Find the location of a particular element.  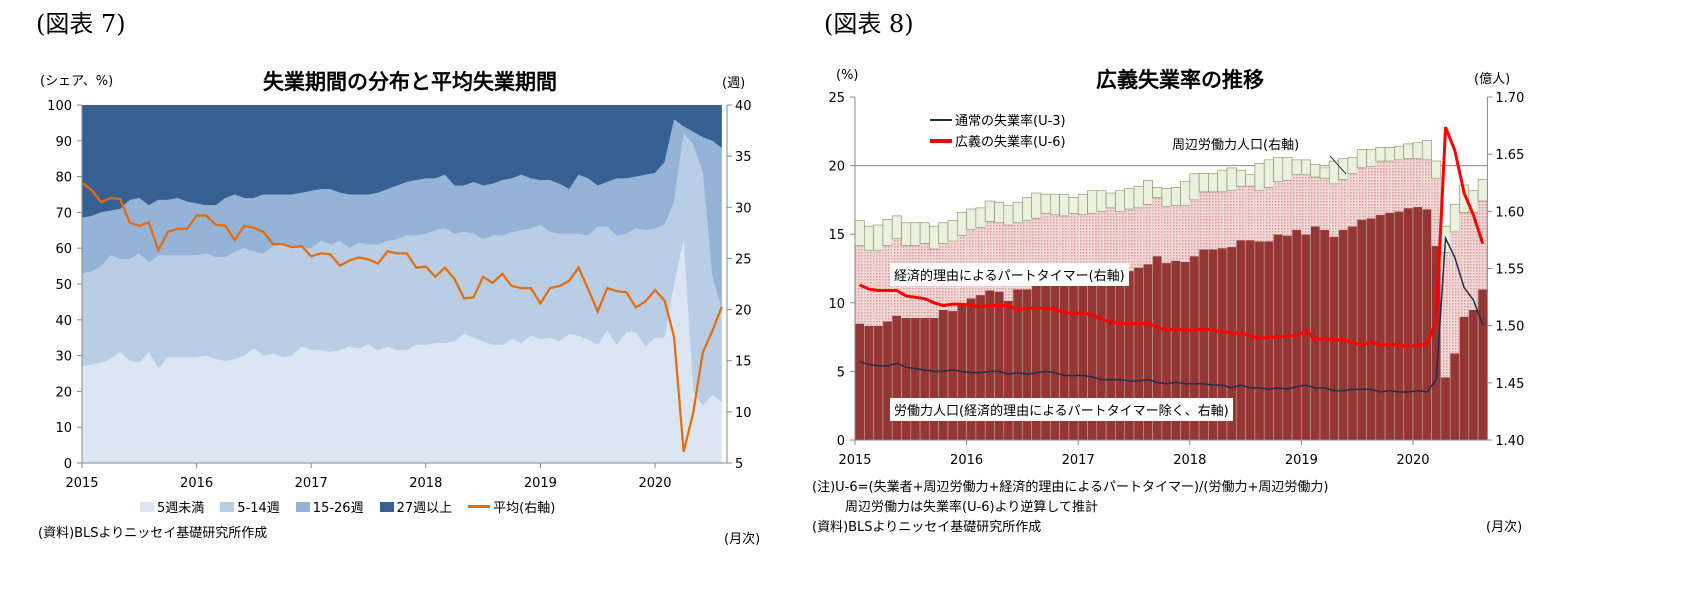

y2-tick-label: 1.60 is located at coordinates (1509, 212).